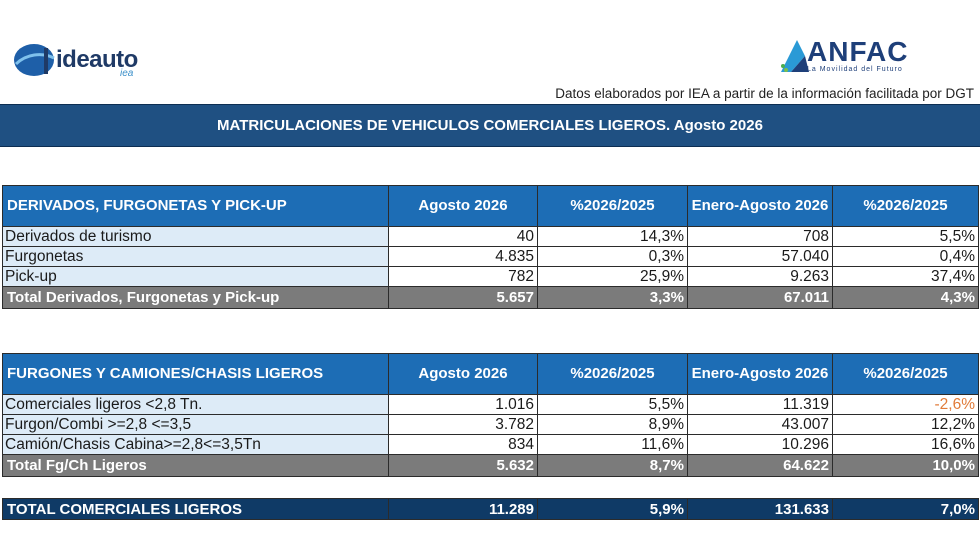 This screenshot has height=560, width=980. What do you see at coordinates (760, 424) in the screenshot?
I see `cell-ytd: 43.007` at bounding box center [760, 424].